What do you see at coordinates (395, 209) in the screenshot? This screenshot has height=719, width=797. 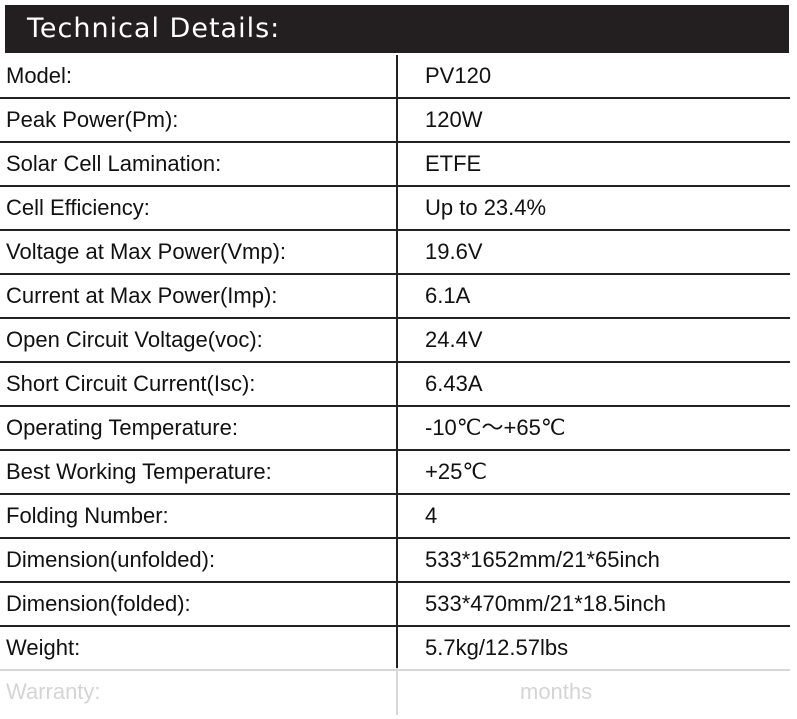 I see `table-row: Cell Efficiency: Up to 23.4%` at bounding box center [395, 209].